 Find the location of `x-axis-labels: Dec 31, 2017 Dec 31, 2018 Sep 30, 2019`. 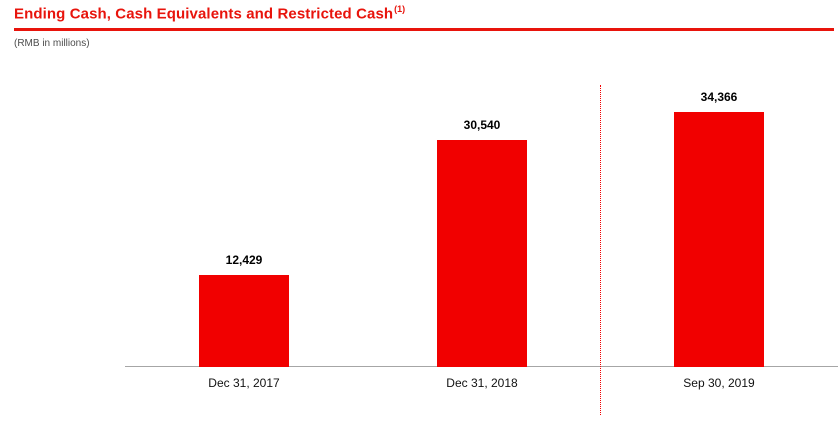

x-axis-labels: Dec 31, 2017 Dec 31, 2018 Sep 30, 2019 is located at coordinates (481, 386).